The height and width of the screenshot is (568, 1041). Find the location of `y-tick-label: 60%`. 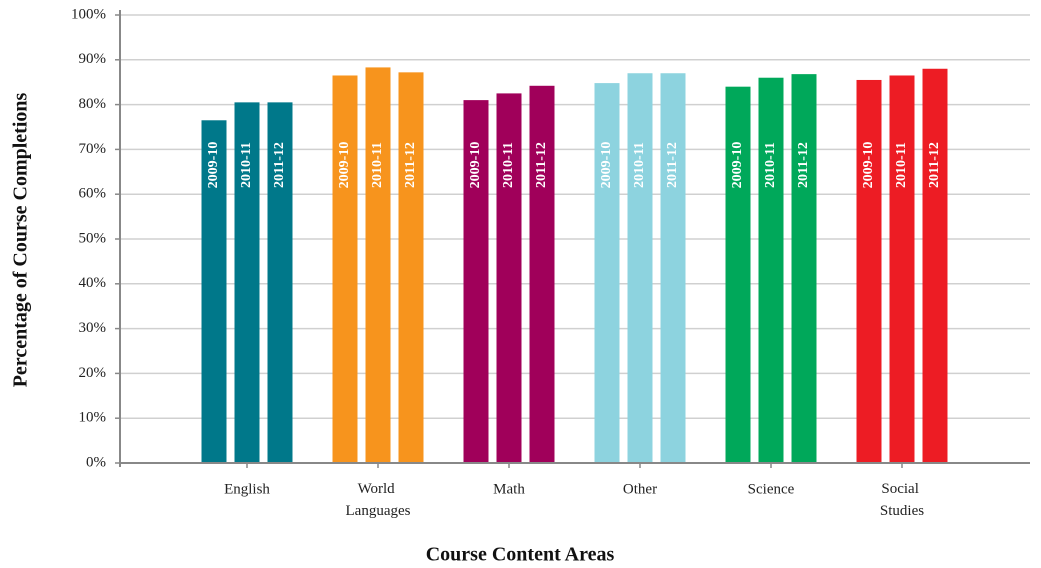

y-tick-label: 60% is located at coordinates (93, 194).